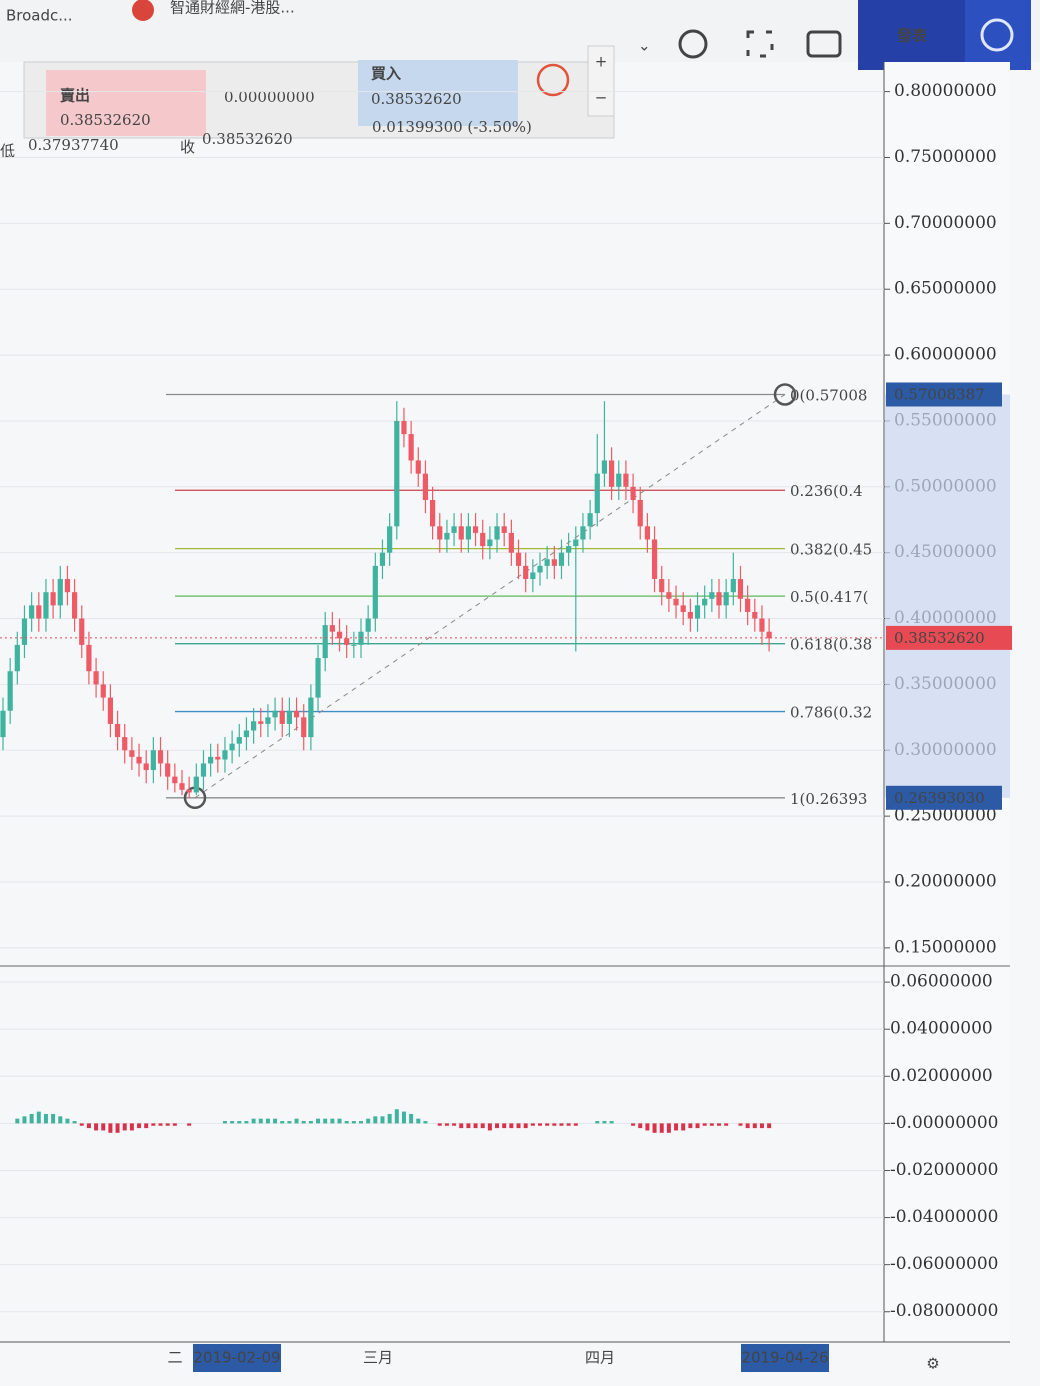 This screenshot has height=1386, width=1040. Describe the element at coordinates (601, 81) in the screenshot. I see `zoom-control` at that location.